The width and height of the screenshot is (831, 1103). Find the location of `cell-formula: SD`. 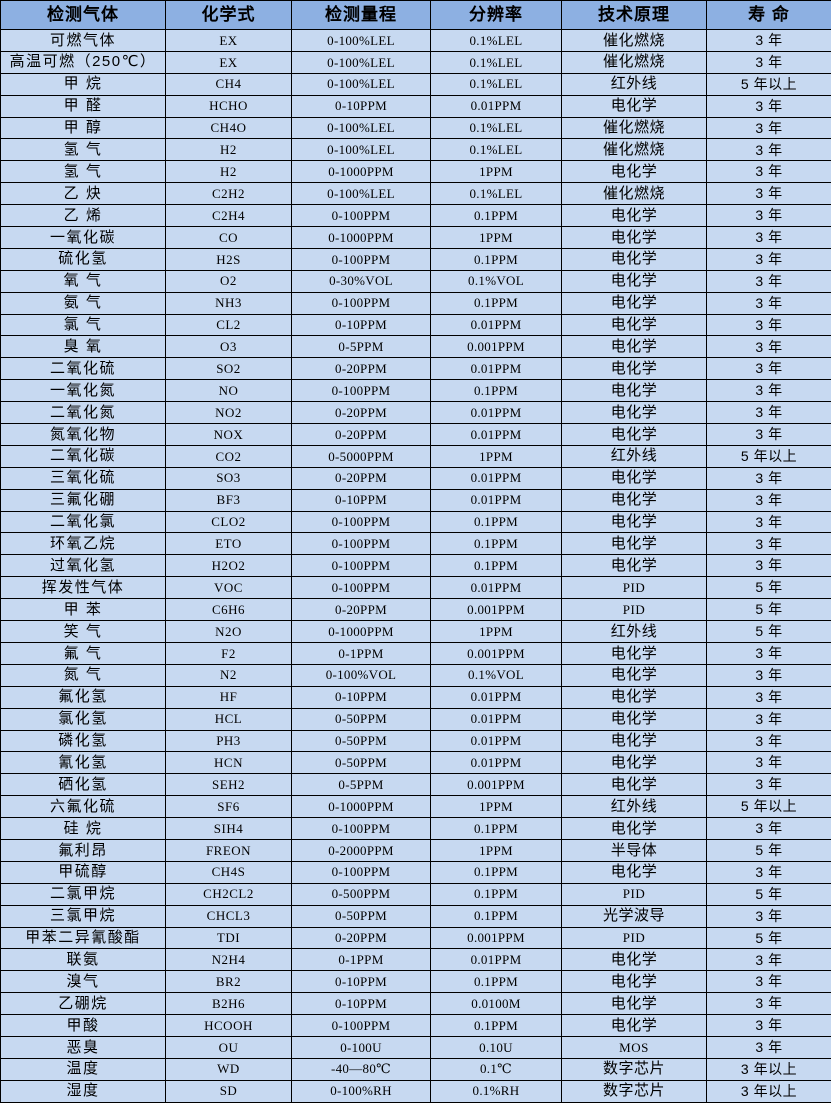

cell-formula: SD is located at coordinates (229, 1091).